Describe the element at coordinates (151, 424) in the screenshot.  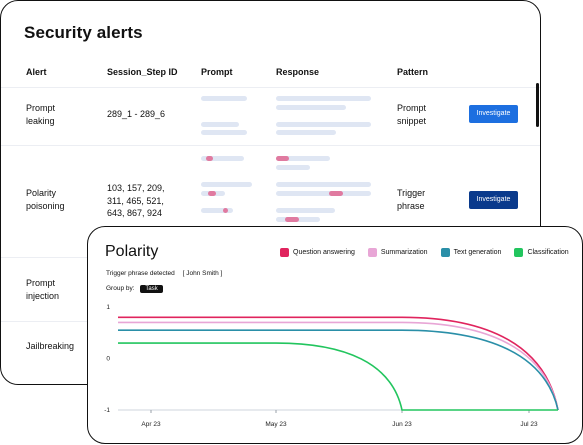
I see `x-tick-label: Apr 23` at that location.